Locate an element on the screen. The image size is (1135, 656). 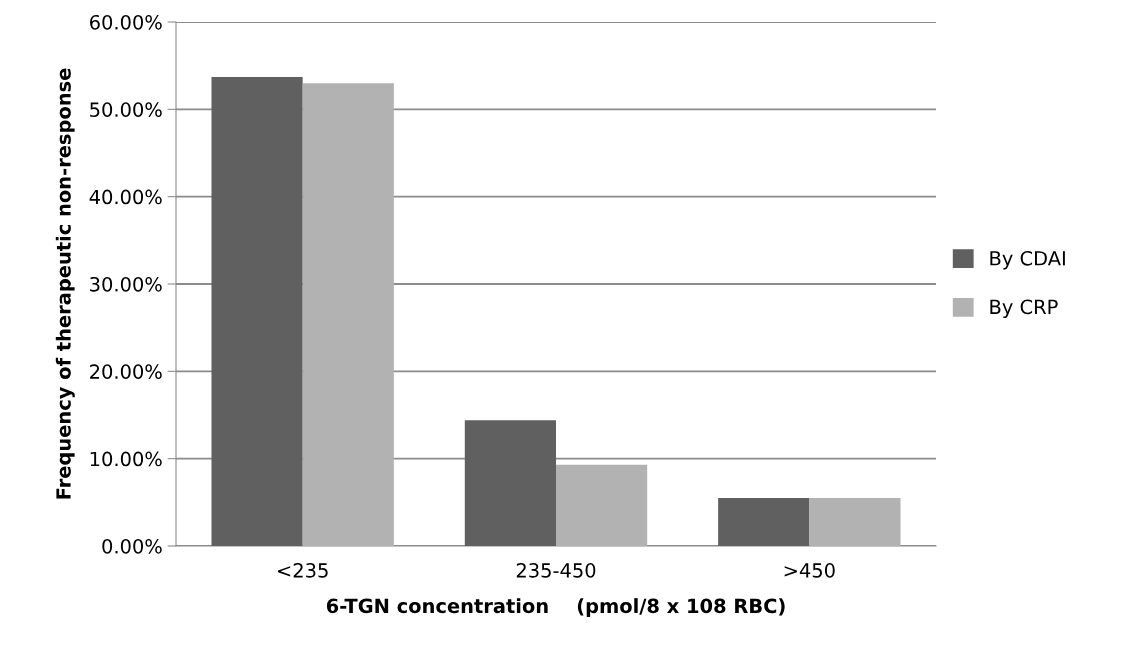
y-tick-label: 50.00% is located at coordinates (126, 109).